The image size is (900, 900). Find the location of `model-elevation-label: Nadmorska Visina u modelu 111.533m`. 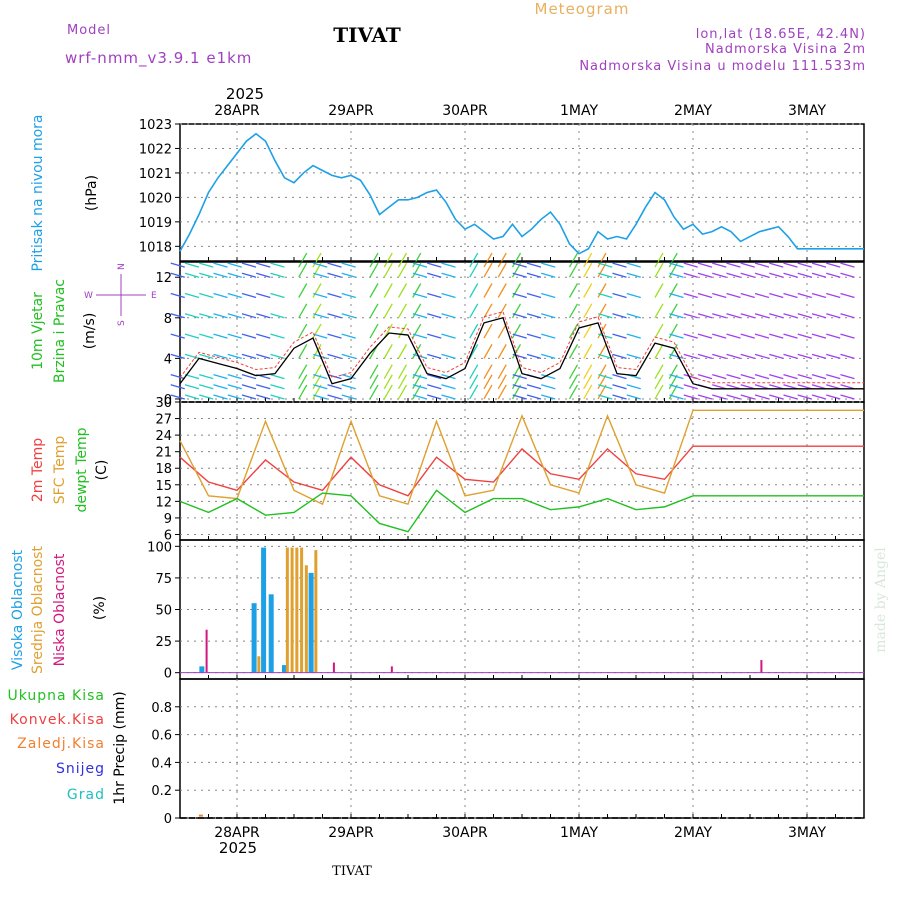

model-elevation-label: Nadmorska Visina u modelu 111.533m is located at coordinates (722, 66).